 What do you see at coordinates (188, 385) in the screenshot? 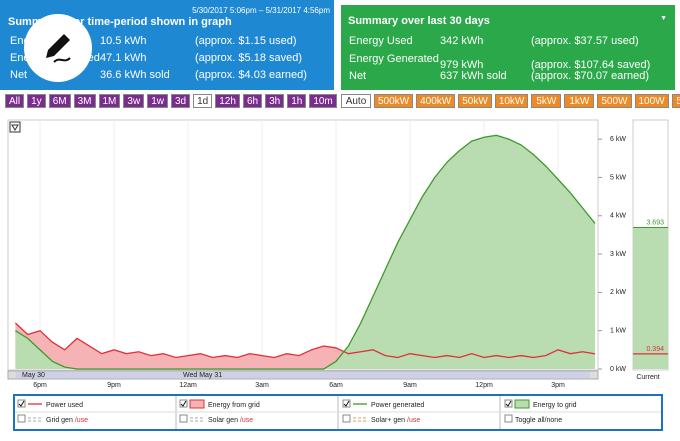
I see `x-tick-label: 12am` at bounding box center [188, 385].